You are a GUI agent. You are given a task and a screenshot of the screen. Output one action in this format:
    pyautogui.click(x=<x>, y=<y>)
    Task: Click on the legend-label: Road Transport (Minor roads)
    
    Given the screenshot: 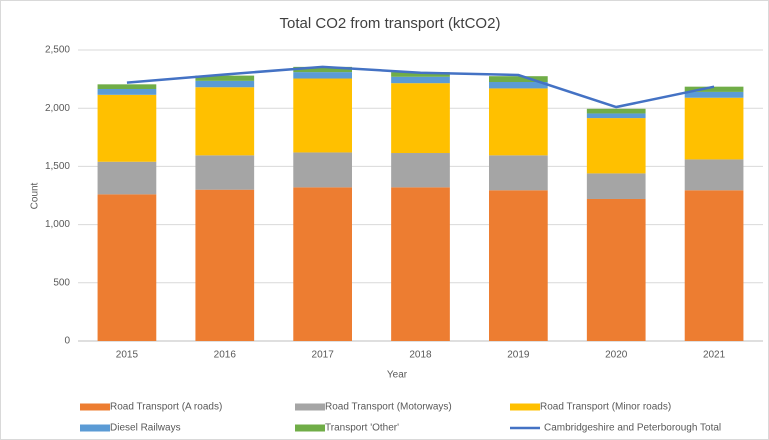 What is the action you would take?
    pyautogui.click(x=605, y=407)
    